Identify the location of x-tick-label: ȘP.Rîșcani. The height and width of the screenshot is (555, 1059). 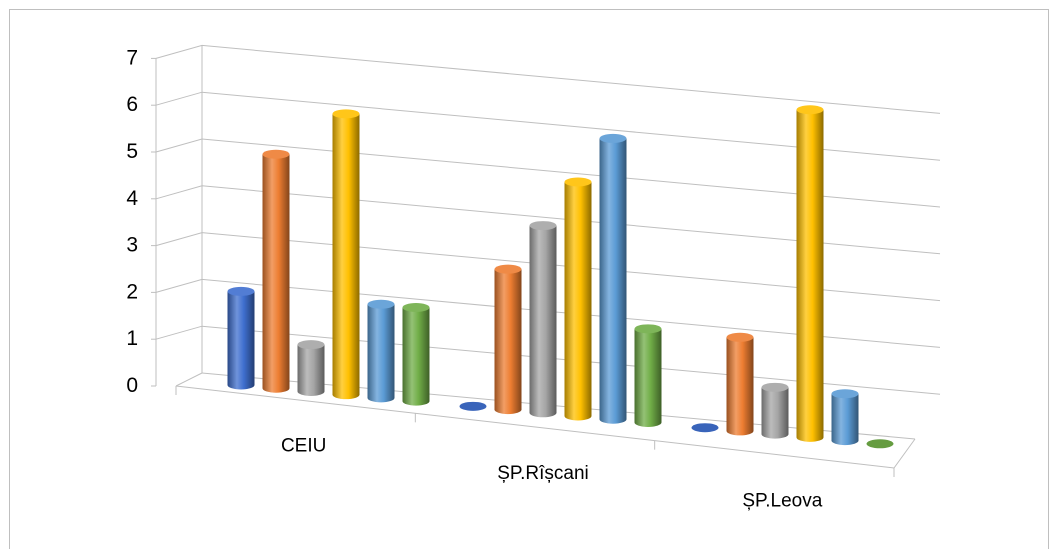
(543, 473).